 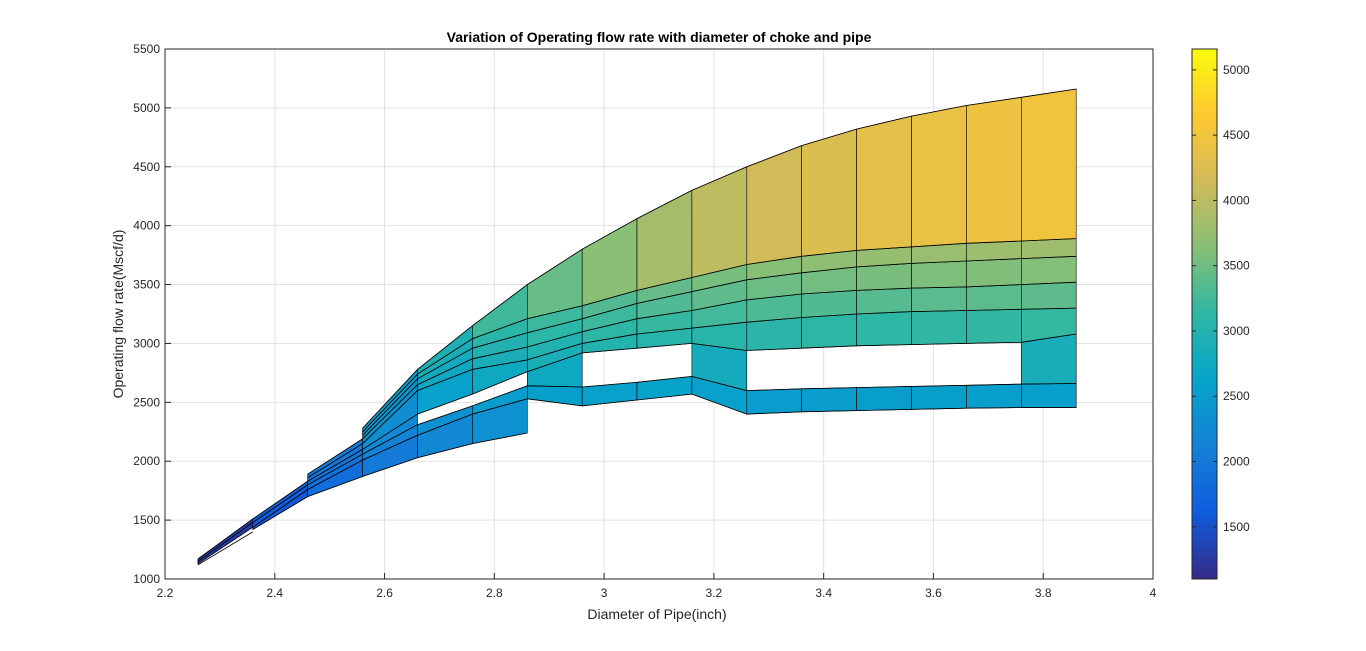 What do you see at coordinates (1236, 462) in the screenshot?
I see `colorbar-tick-label: 2000` at bounding box center [1236, 462].